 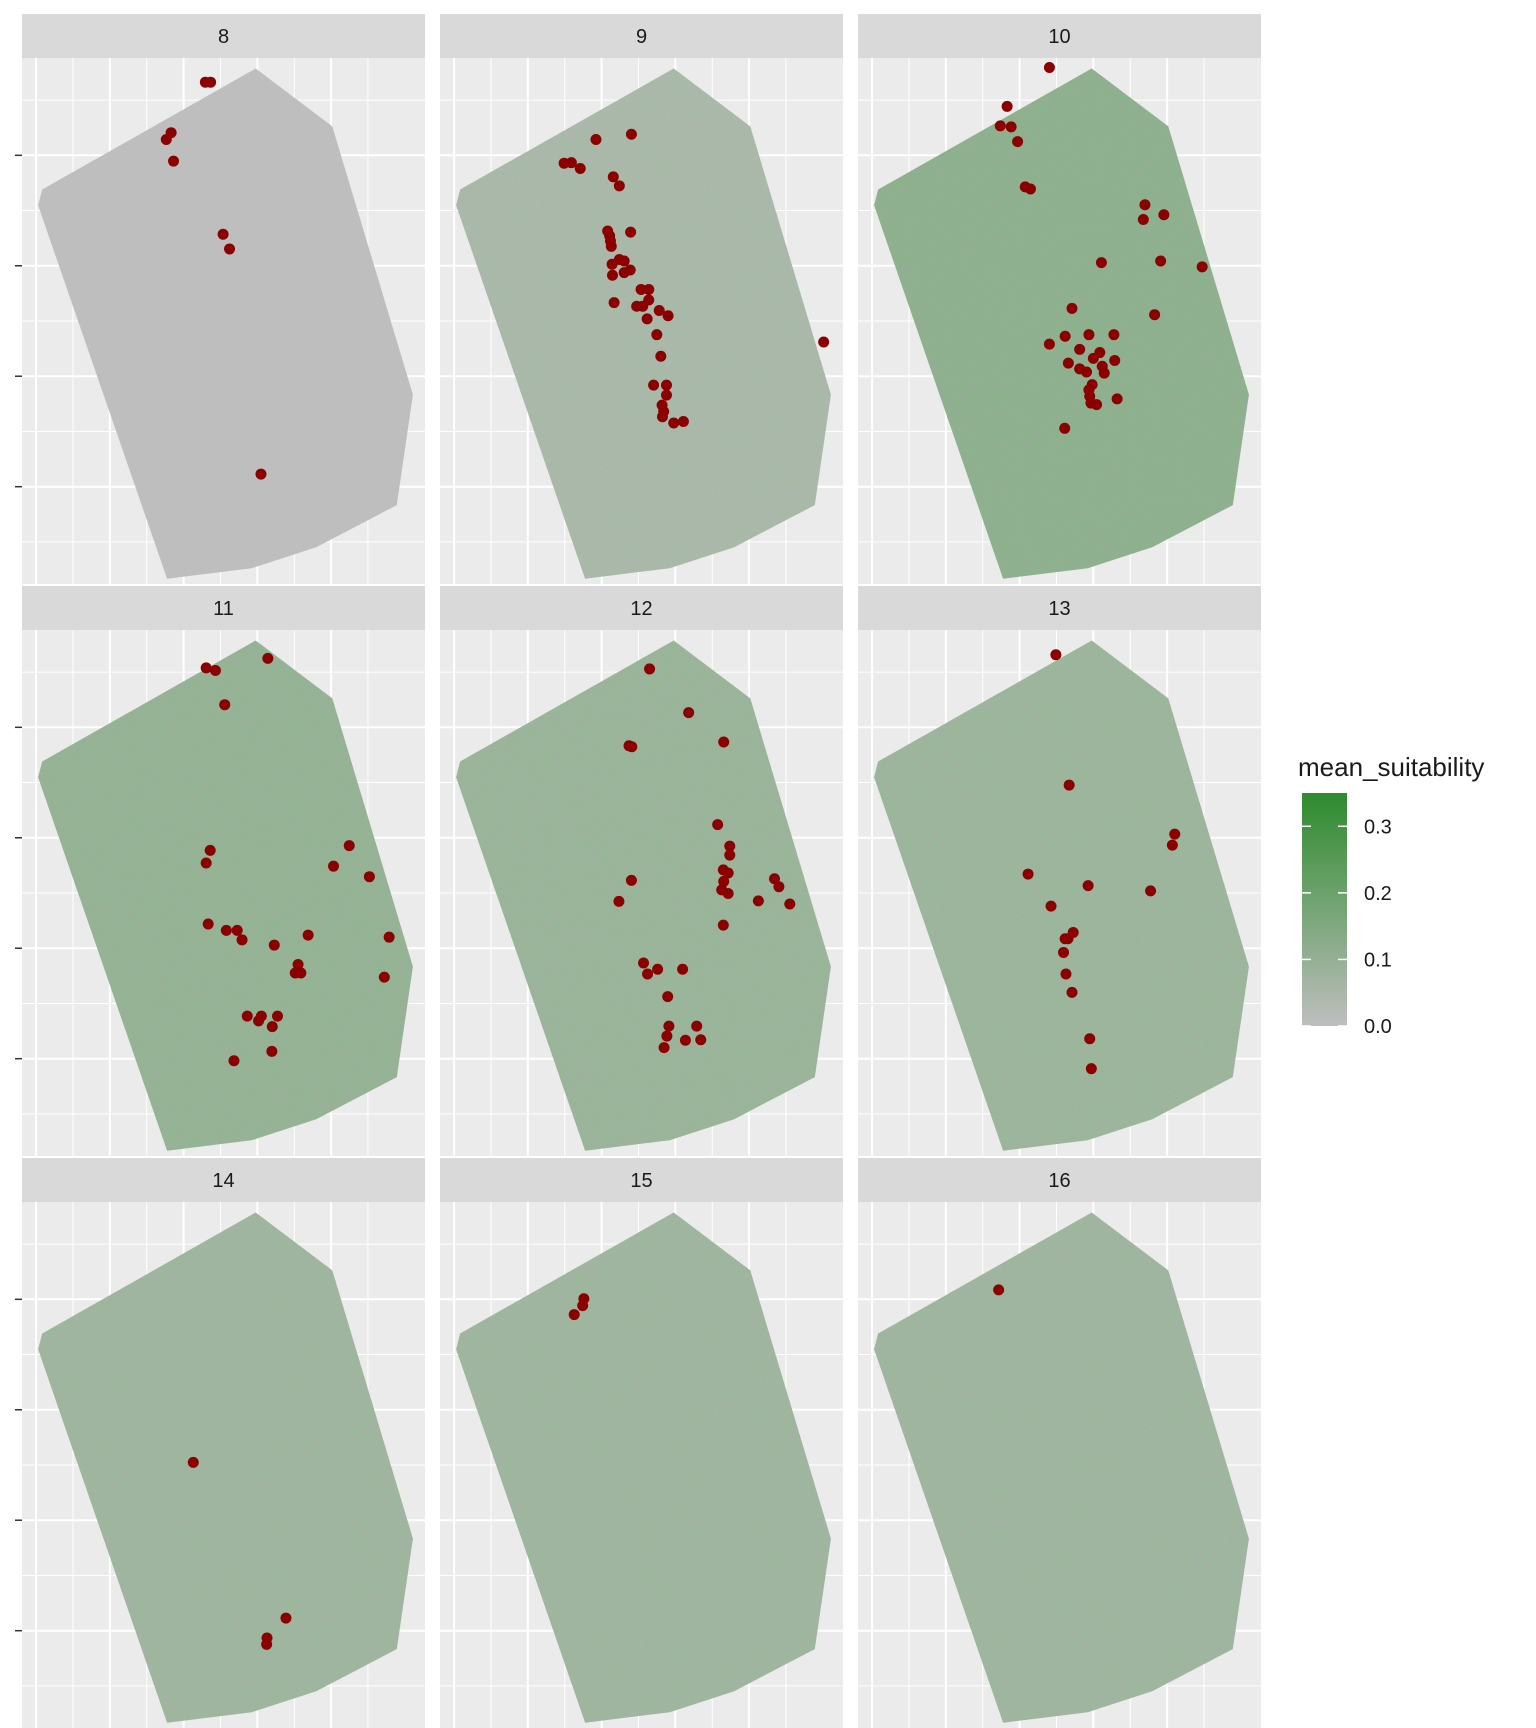 What do you see at coordinates (1324, 909) in the screenshot?
I see `legend-colorbar` at bounding box center [1324, 909].